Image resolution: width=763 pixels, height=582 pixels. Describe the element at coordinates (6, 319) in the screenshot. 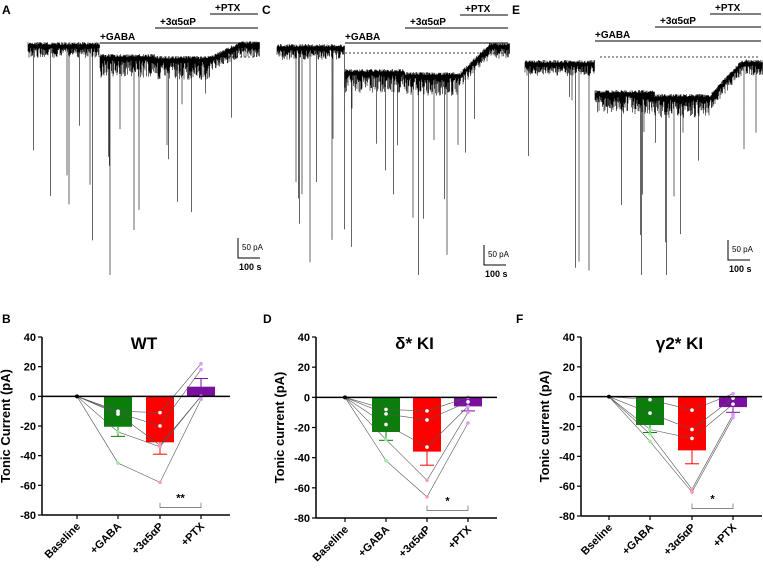

I see `panel-letter: B` at that location.